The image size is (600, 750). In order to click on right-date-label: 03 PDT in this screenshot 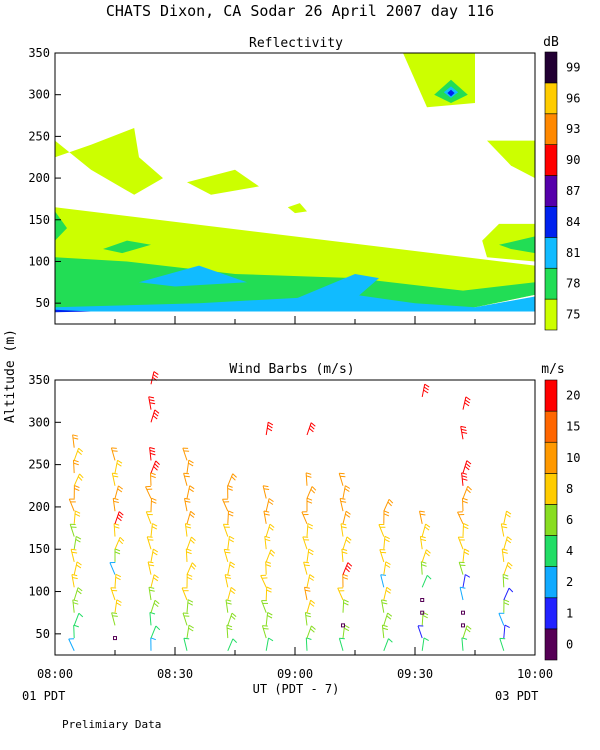, I will do `click(516, 696)`.